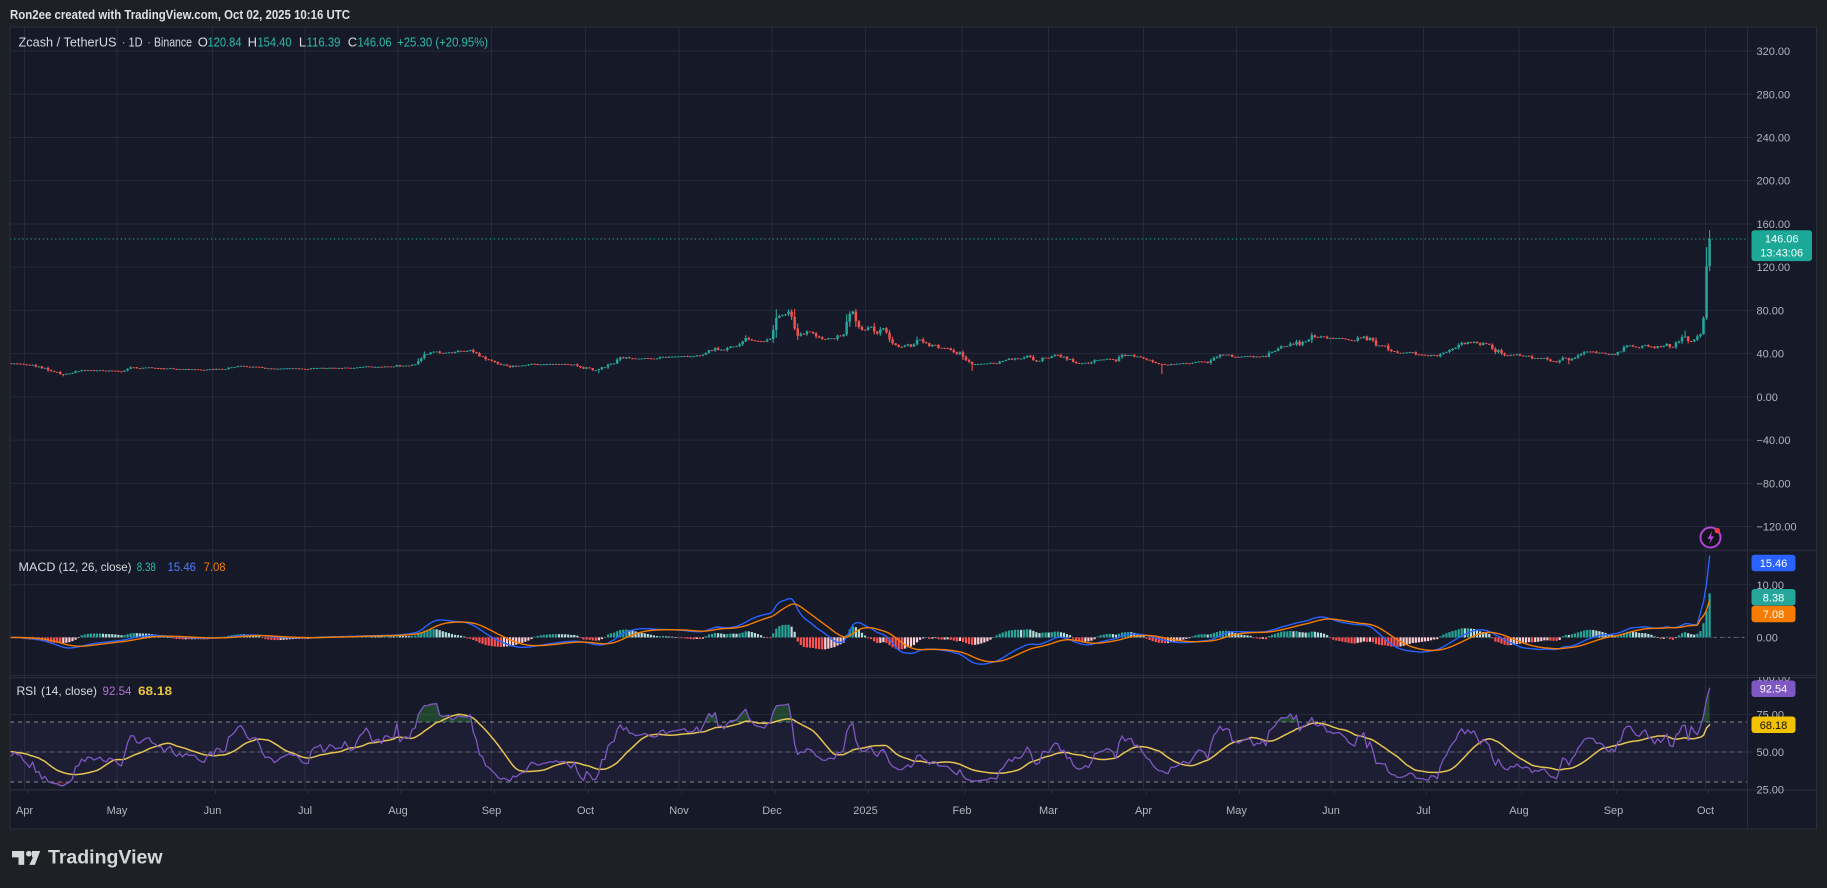 The height and width of the screenshot is (888, 1827). What do you see at coordinates (1774, 52) in the screenshot?
I see `svg-text: 320.00` at bounding box center [1774, 52].